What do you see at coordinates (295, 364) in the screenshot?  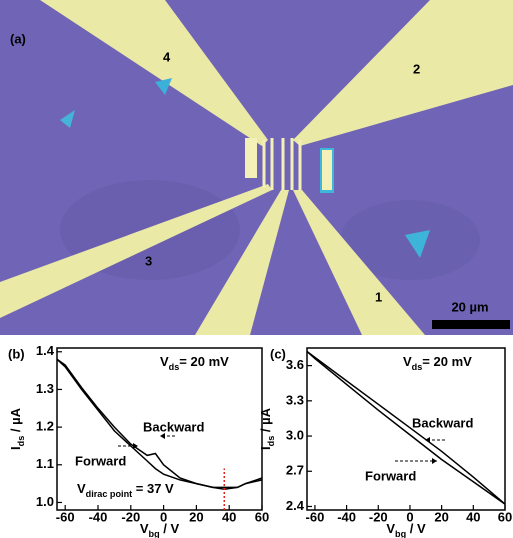 I see `y-tick-label: 3.6` at bounding box center [295, 364].